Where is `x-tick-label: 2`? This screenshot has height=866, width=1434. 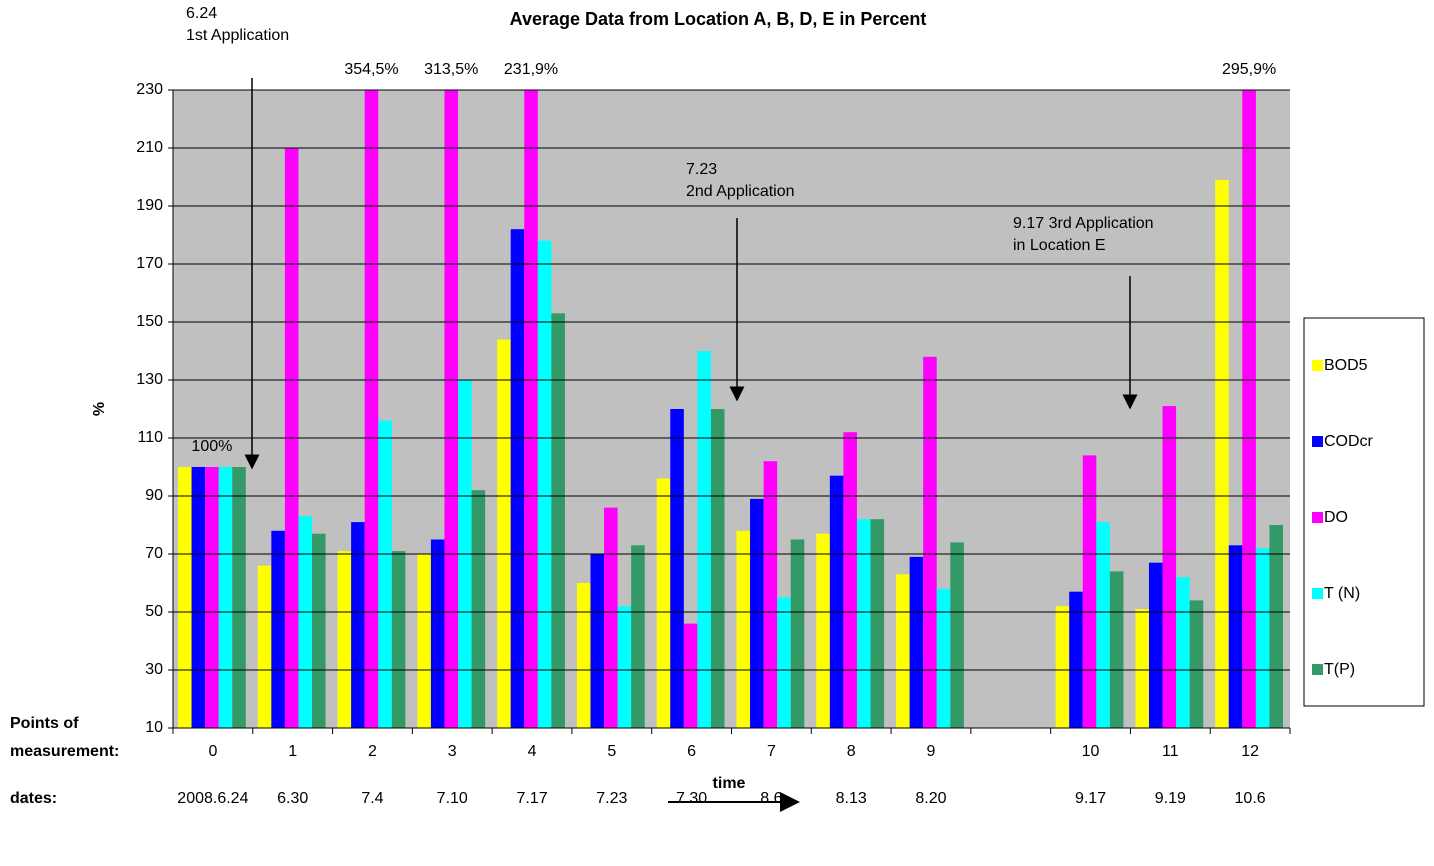 x-tick-label: 2 is located at coordinates (372, 751).